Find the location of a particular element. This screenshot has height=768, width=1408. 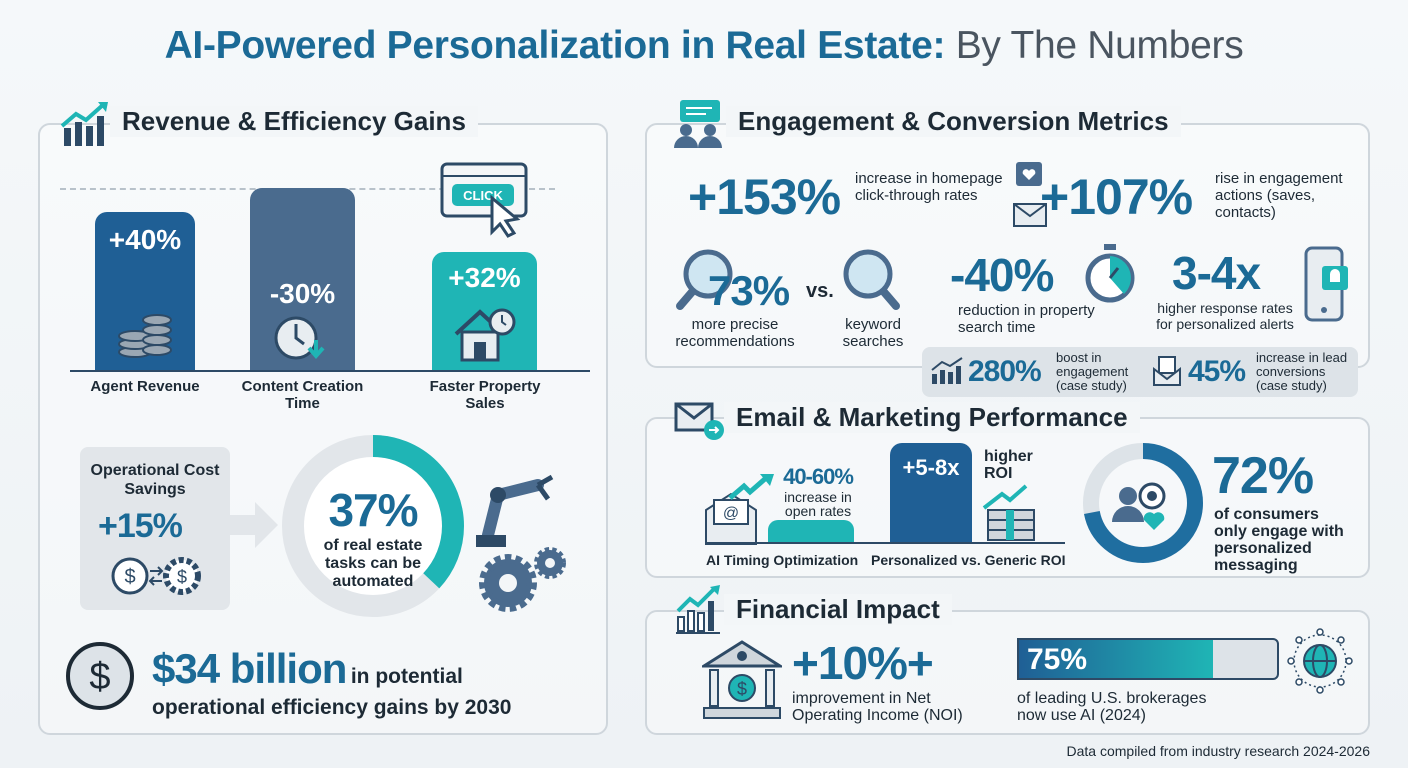

clock-down-icon is located at coordinates (299, 338).